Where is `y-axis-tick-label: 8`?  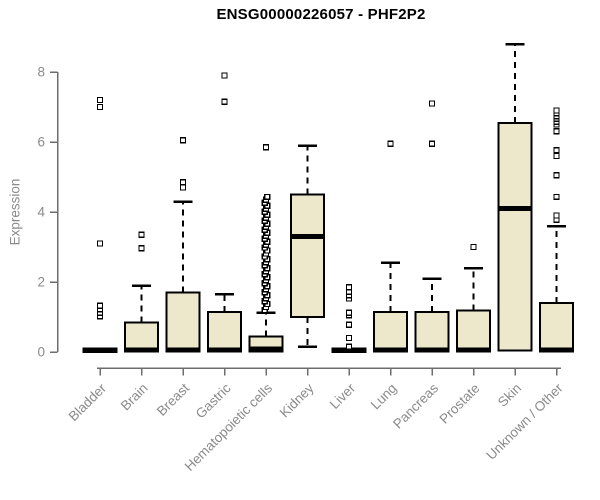 y-axis-tick-label: 8 is located at coordinates (41, 72).